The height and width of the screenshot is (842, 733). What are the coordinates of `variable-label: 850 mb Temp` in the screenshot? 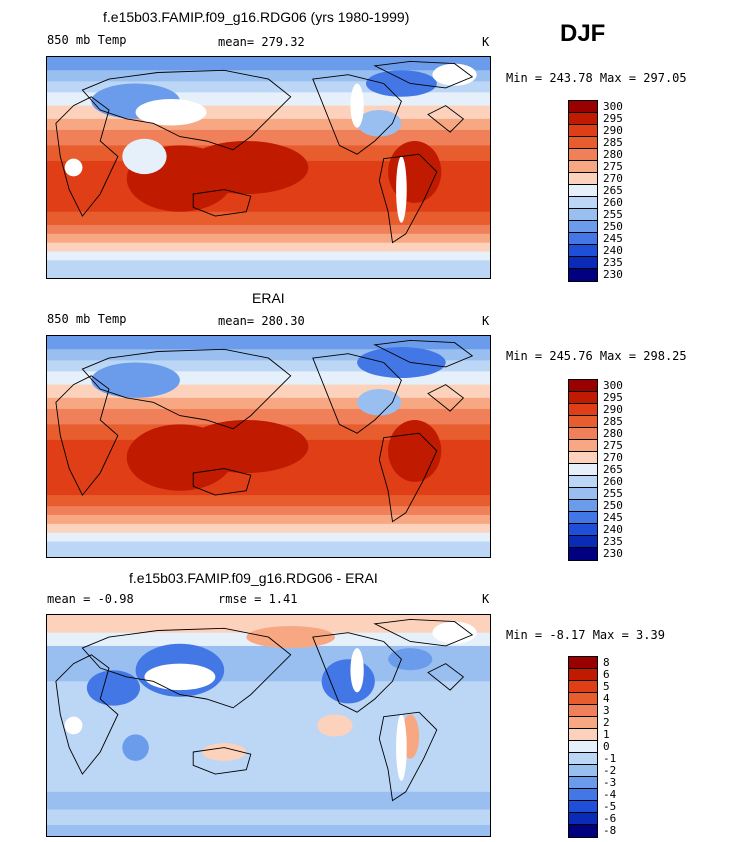 It's located at (87, 40).